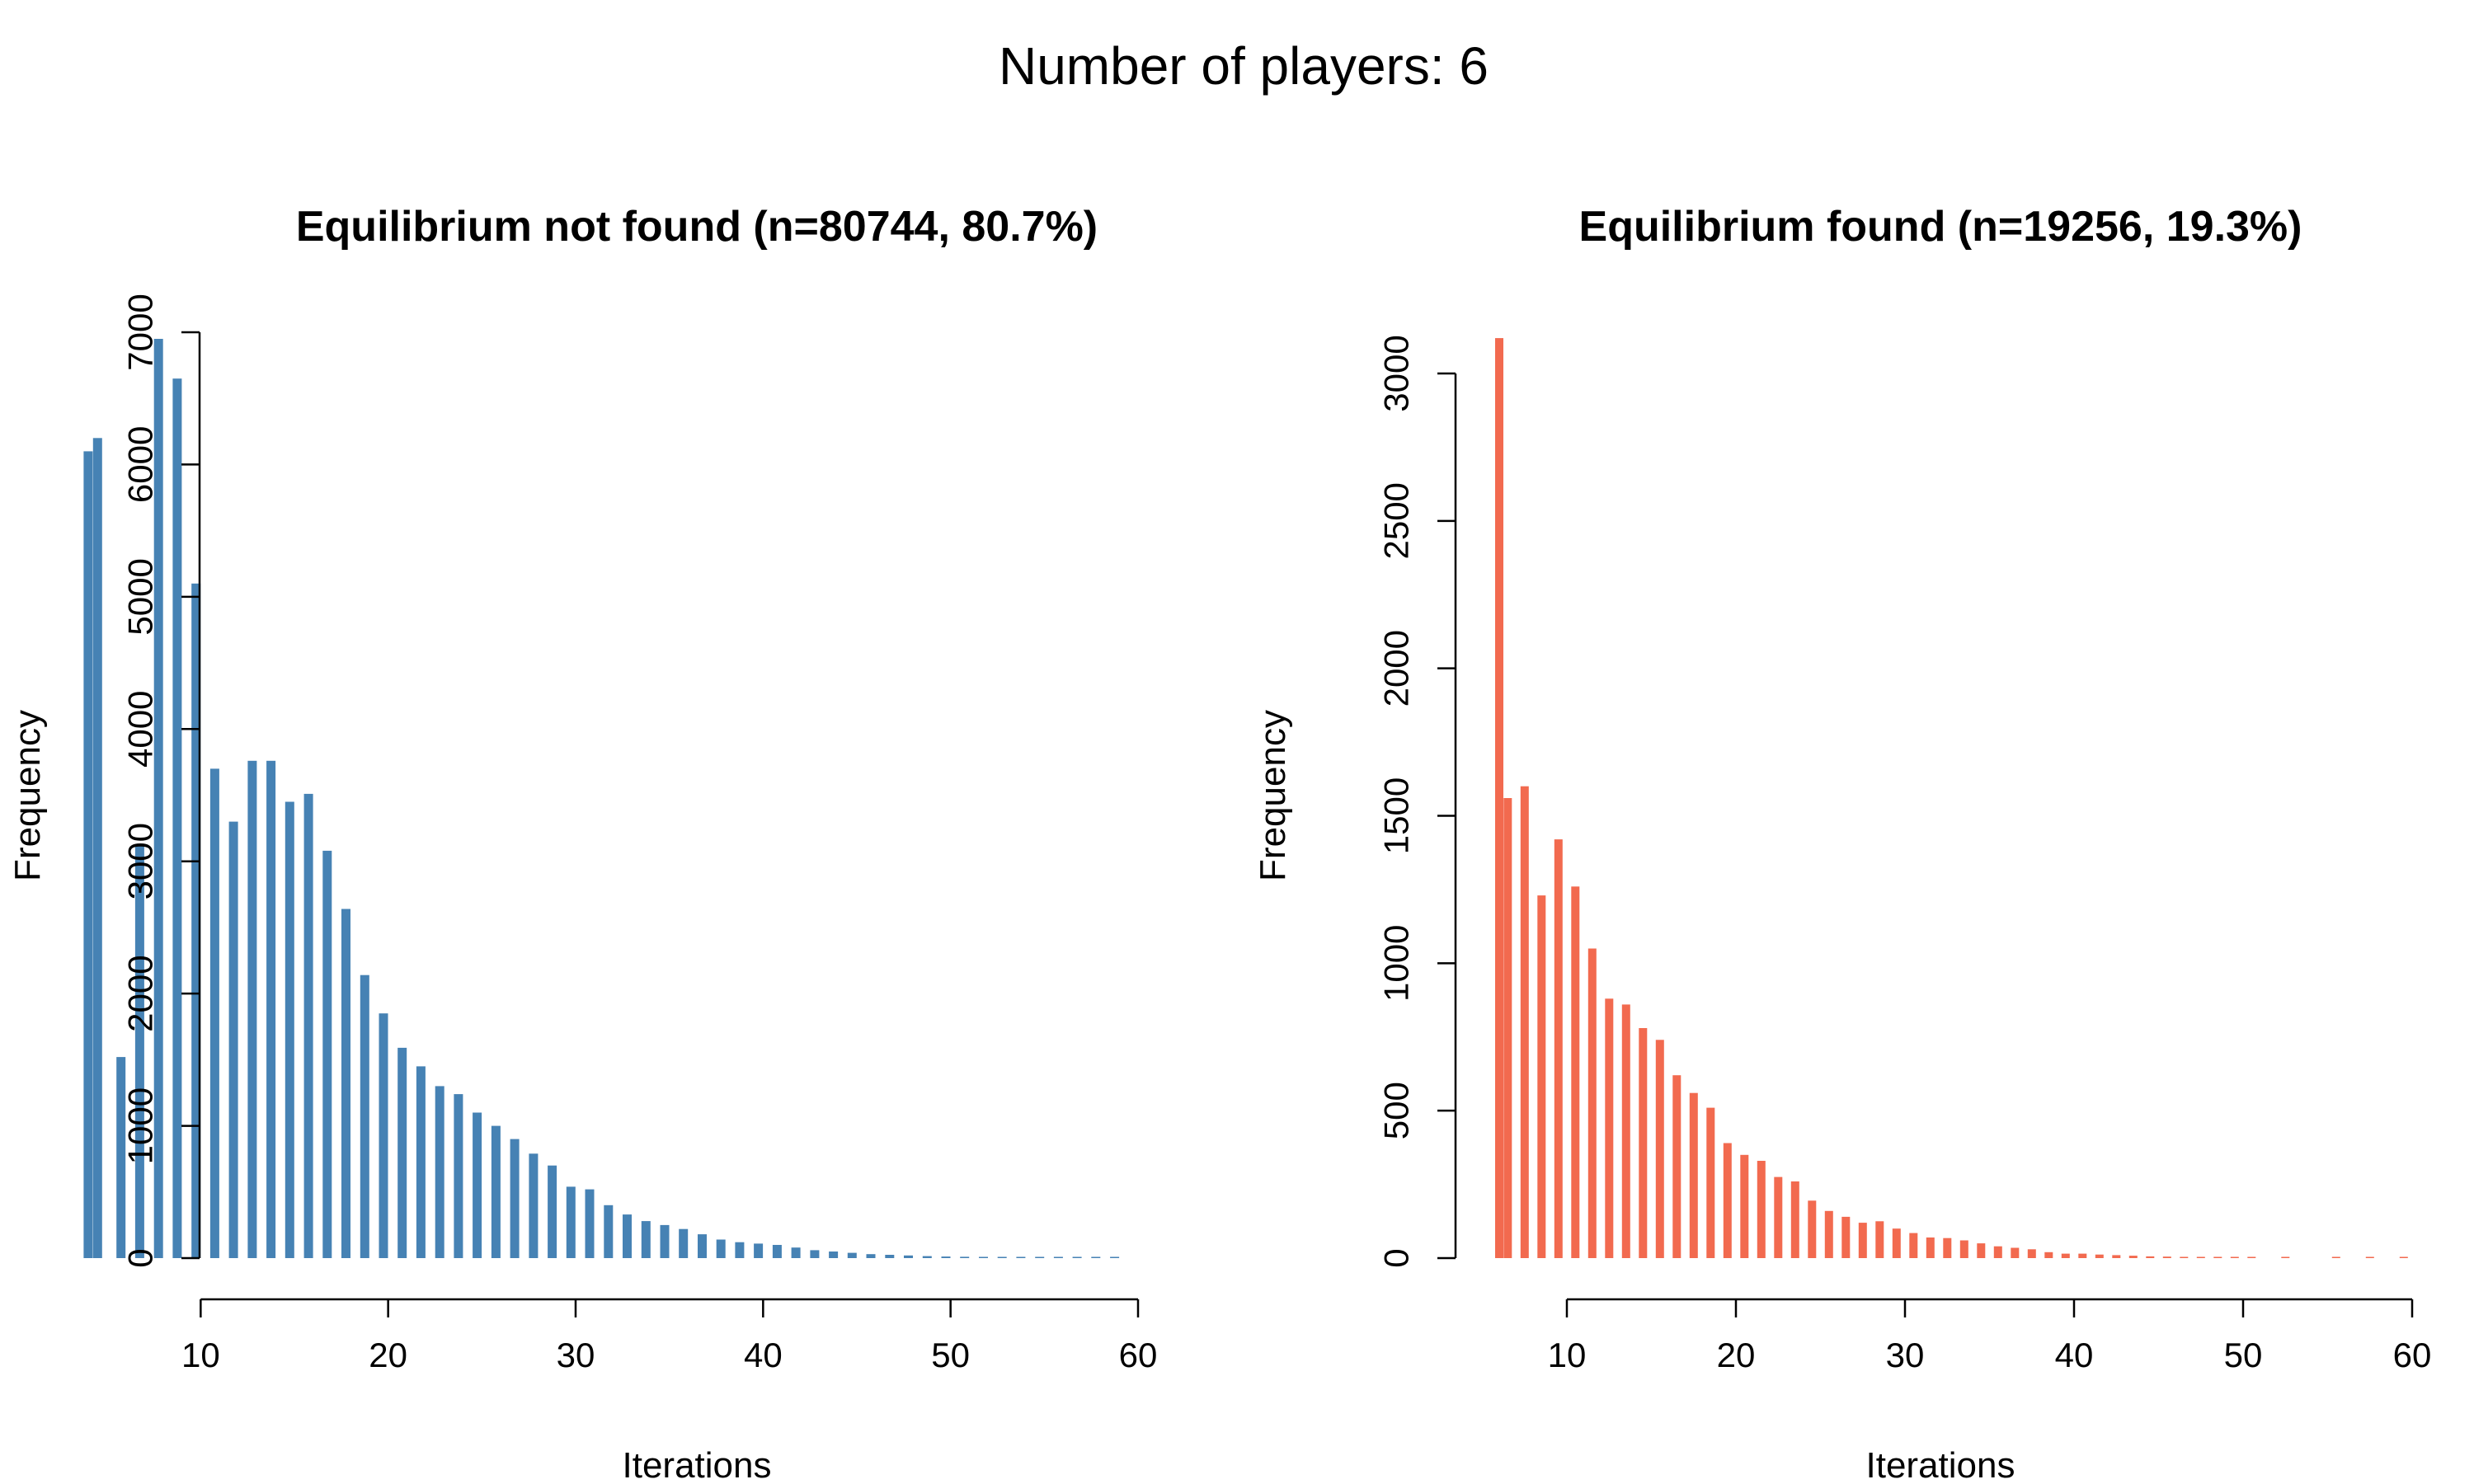  Describe the element at coordinates (388, 1355) in the screenshot. I see `x-tick-label: 20` at that location.